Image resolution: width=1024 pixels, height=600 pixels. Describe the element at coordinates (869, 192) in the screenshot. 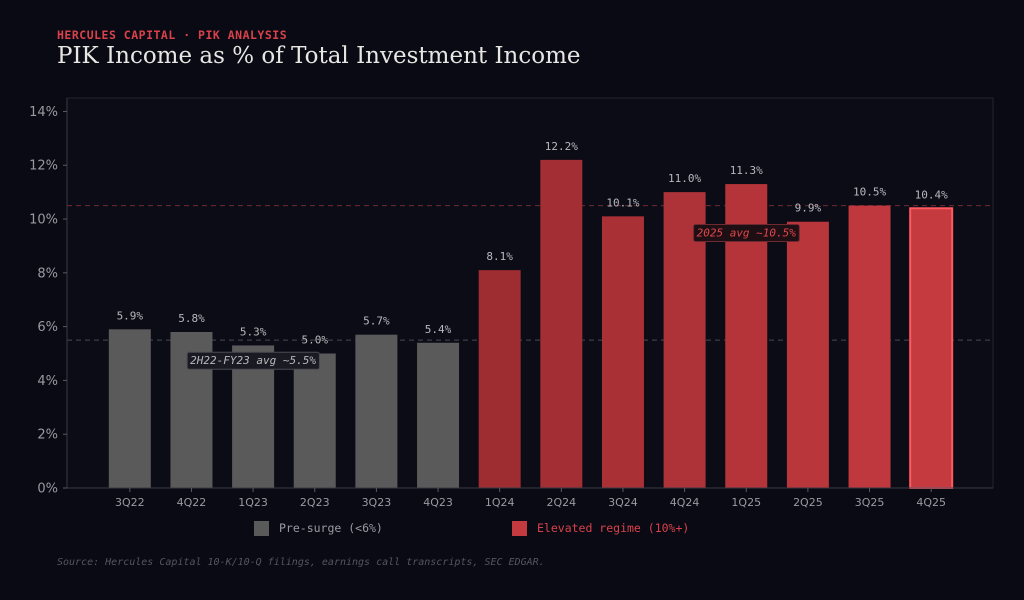

I see `value-label-3q25: 10.5%` at that location.